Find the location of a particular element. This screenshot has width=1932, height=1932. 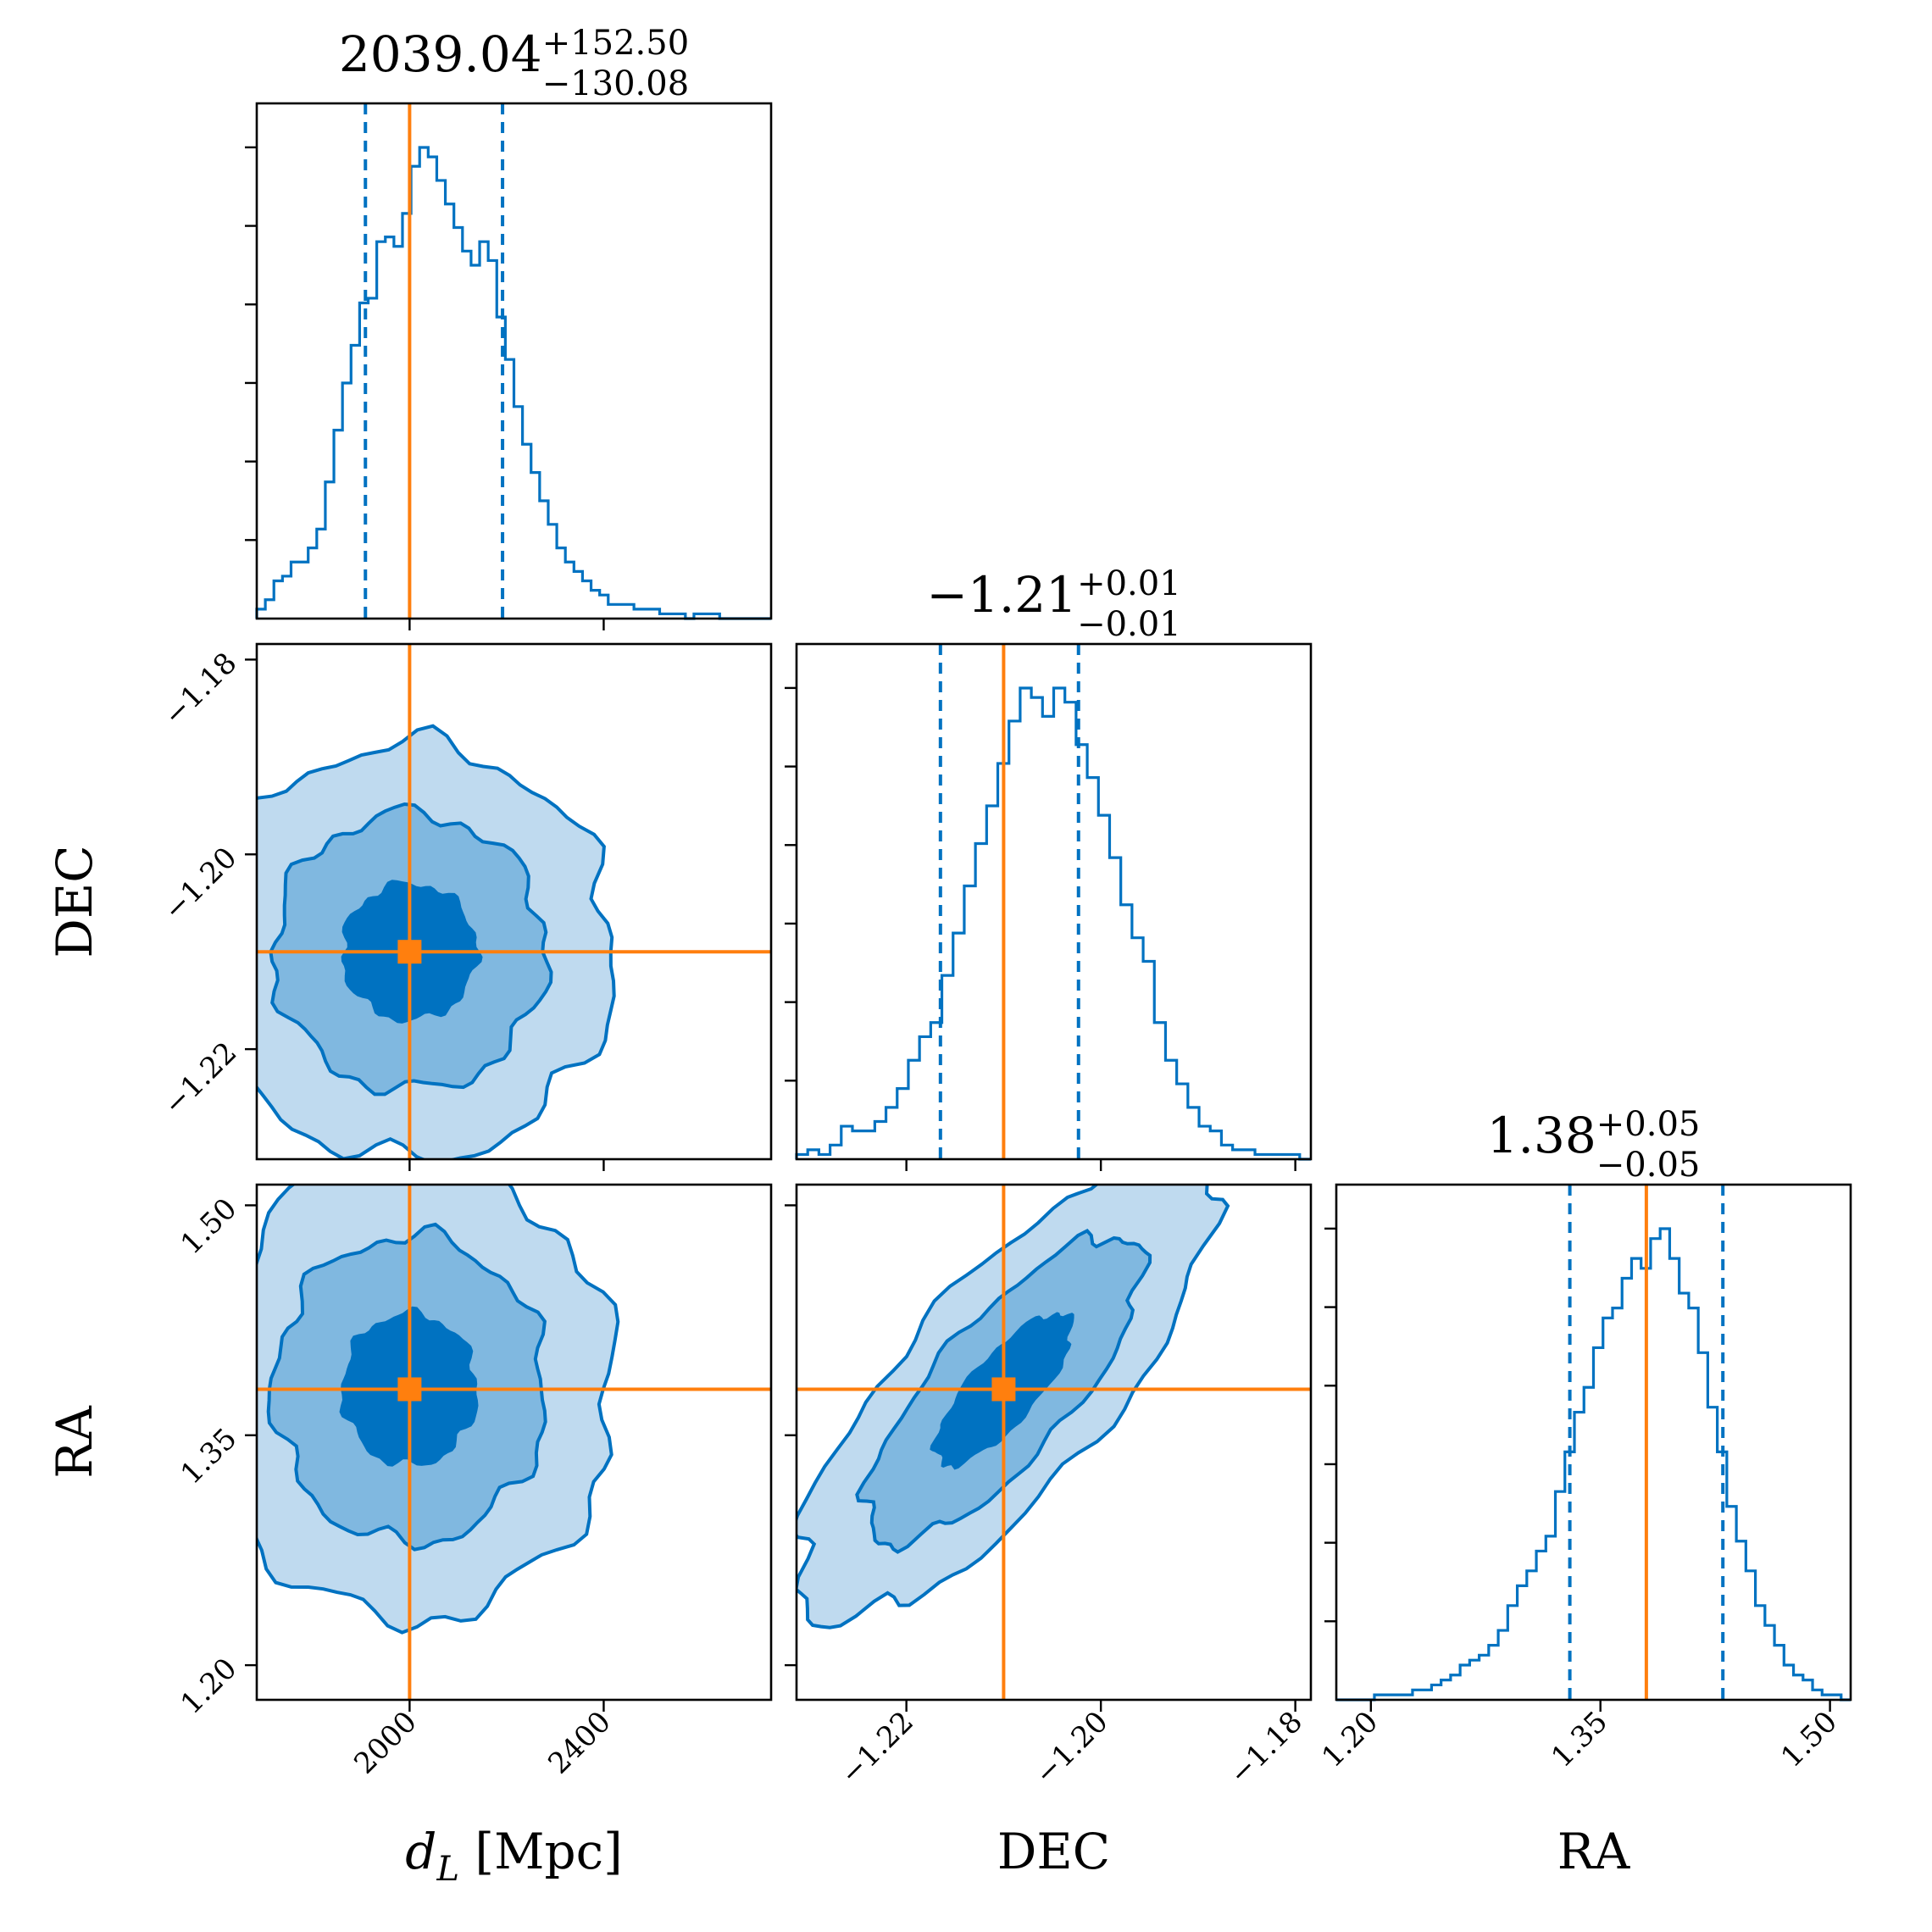

contour-panel-RA-vs-dL: 1.20 1.35 1.50 is located at coordinates (474, 1452).